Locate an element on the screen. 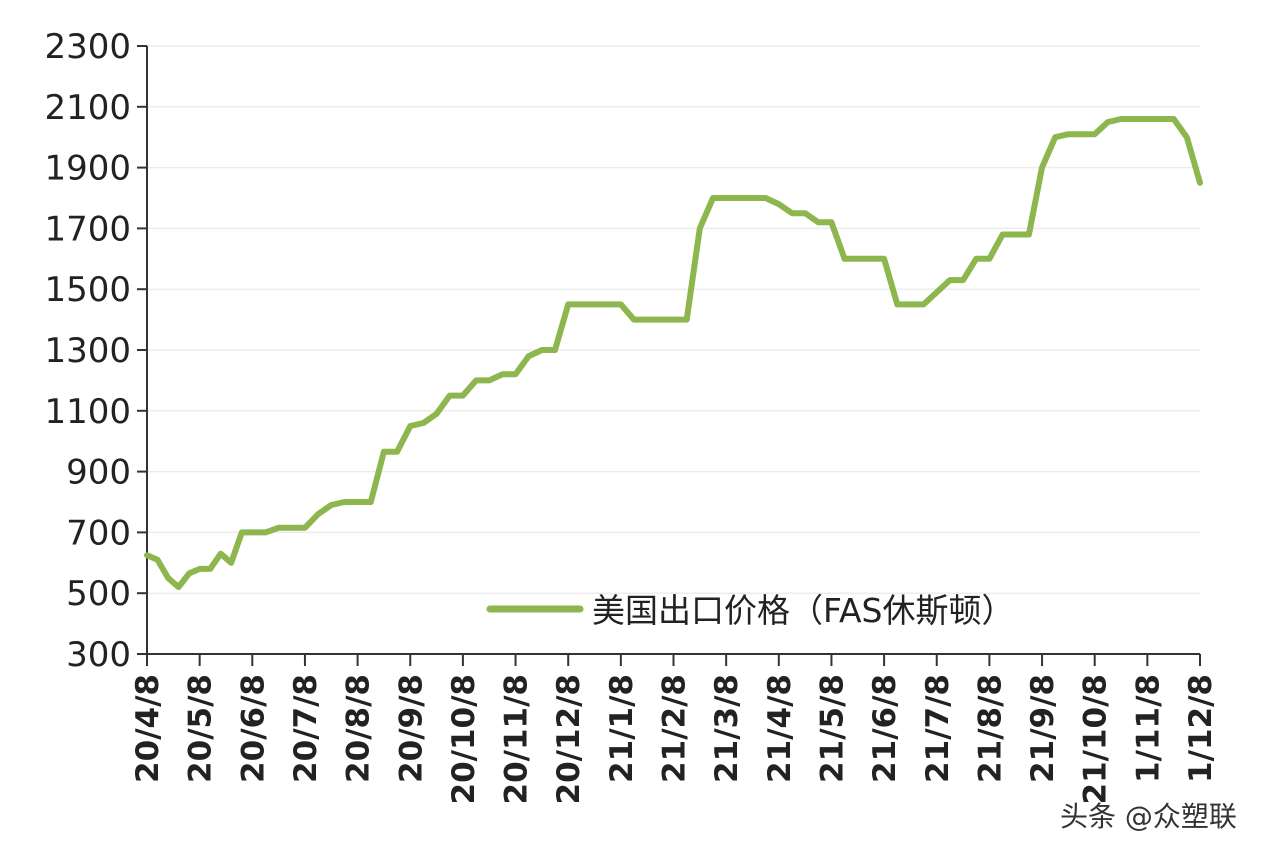 The image size is (1286, 858). y-tick-label: 1700 is located at coordinates (87, 229).